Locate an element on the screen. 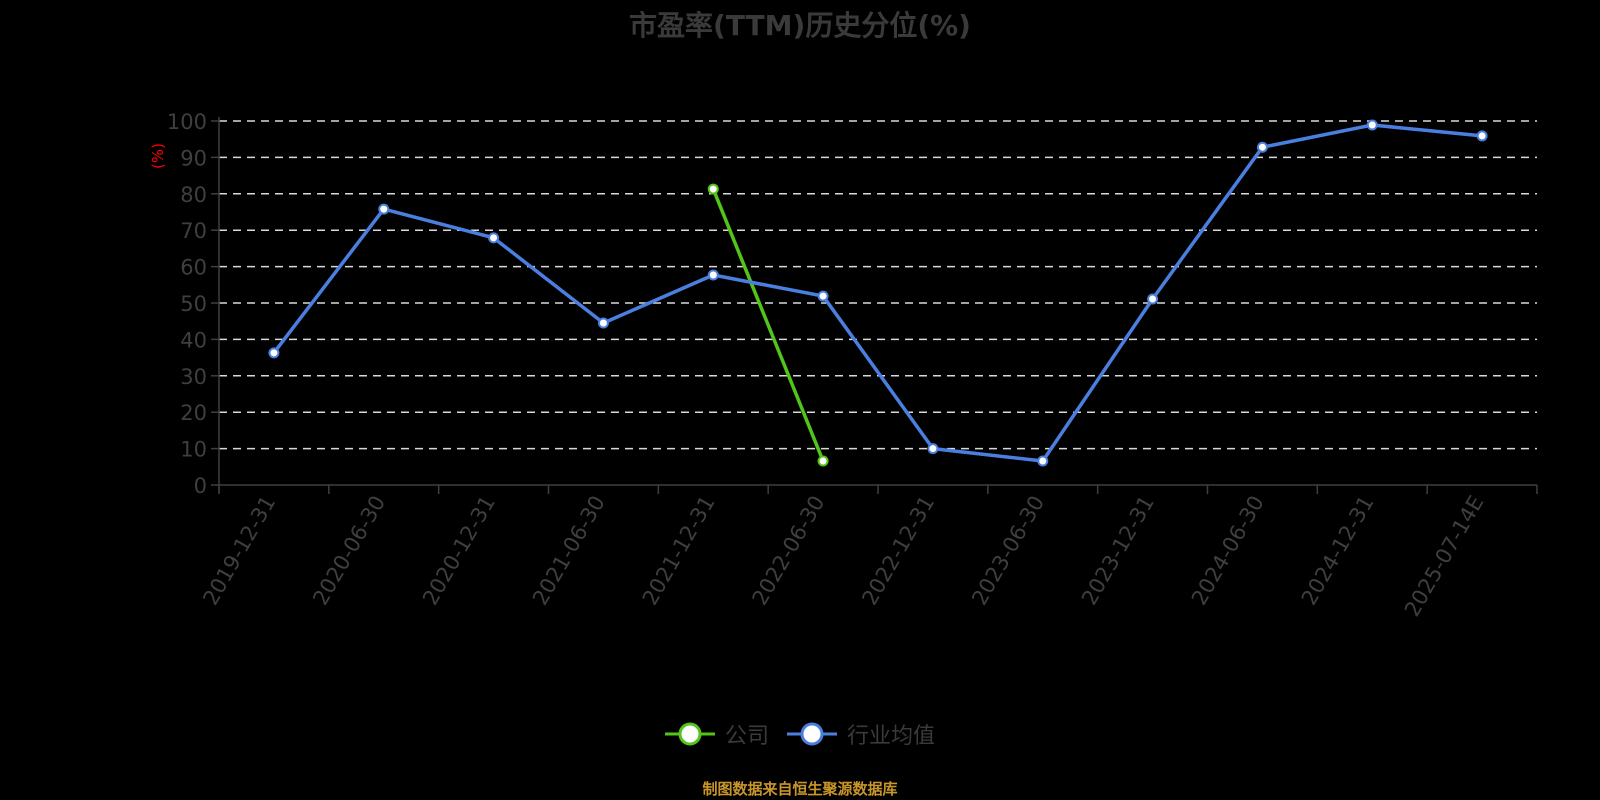 The height and width of the screenshot is (800, 1600). series-line is located at coordinates (768, 325).